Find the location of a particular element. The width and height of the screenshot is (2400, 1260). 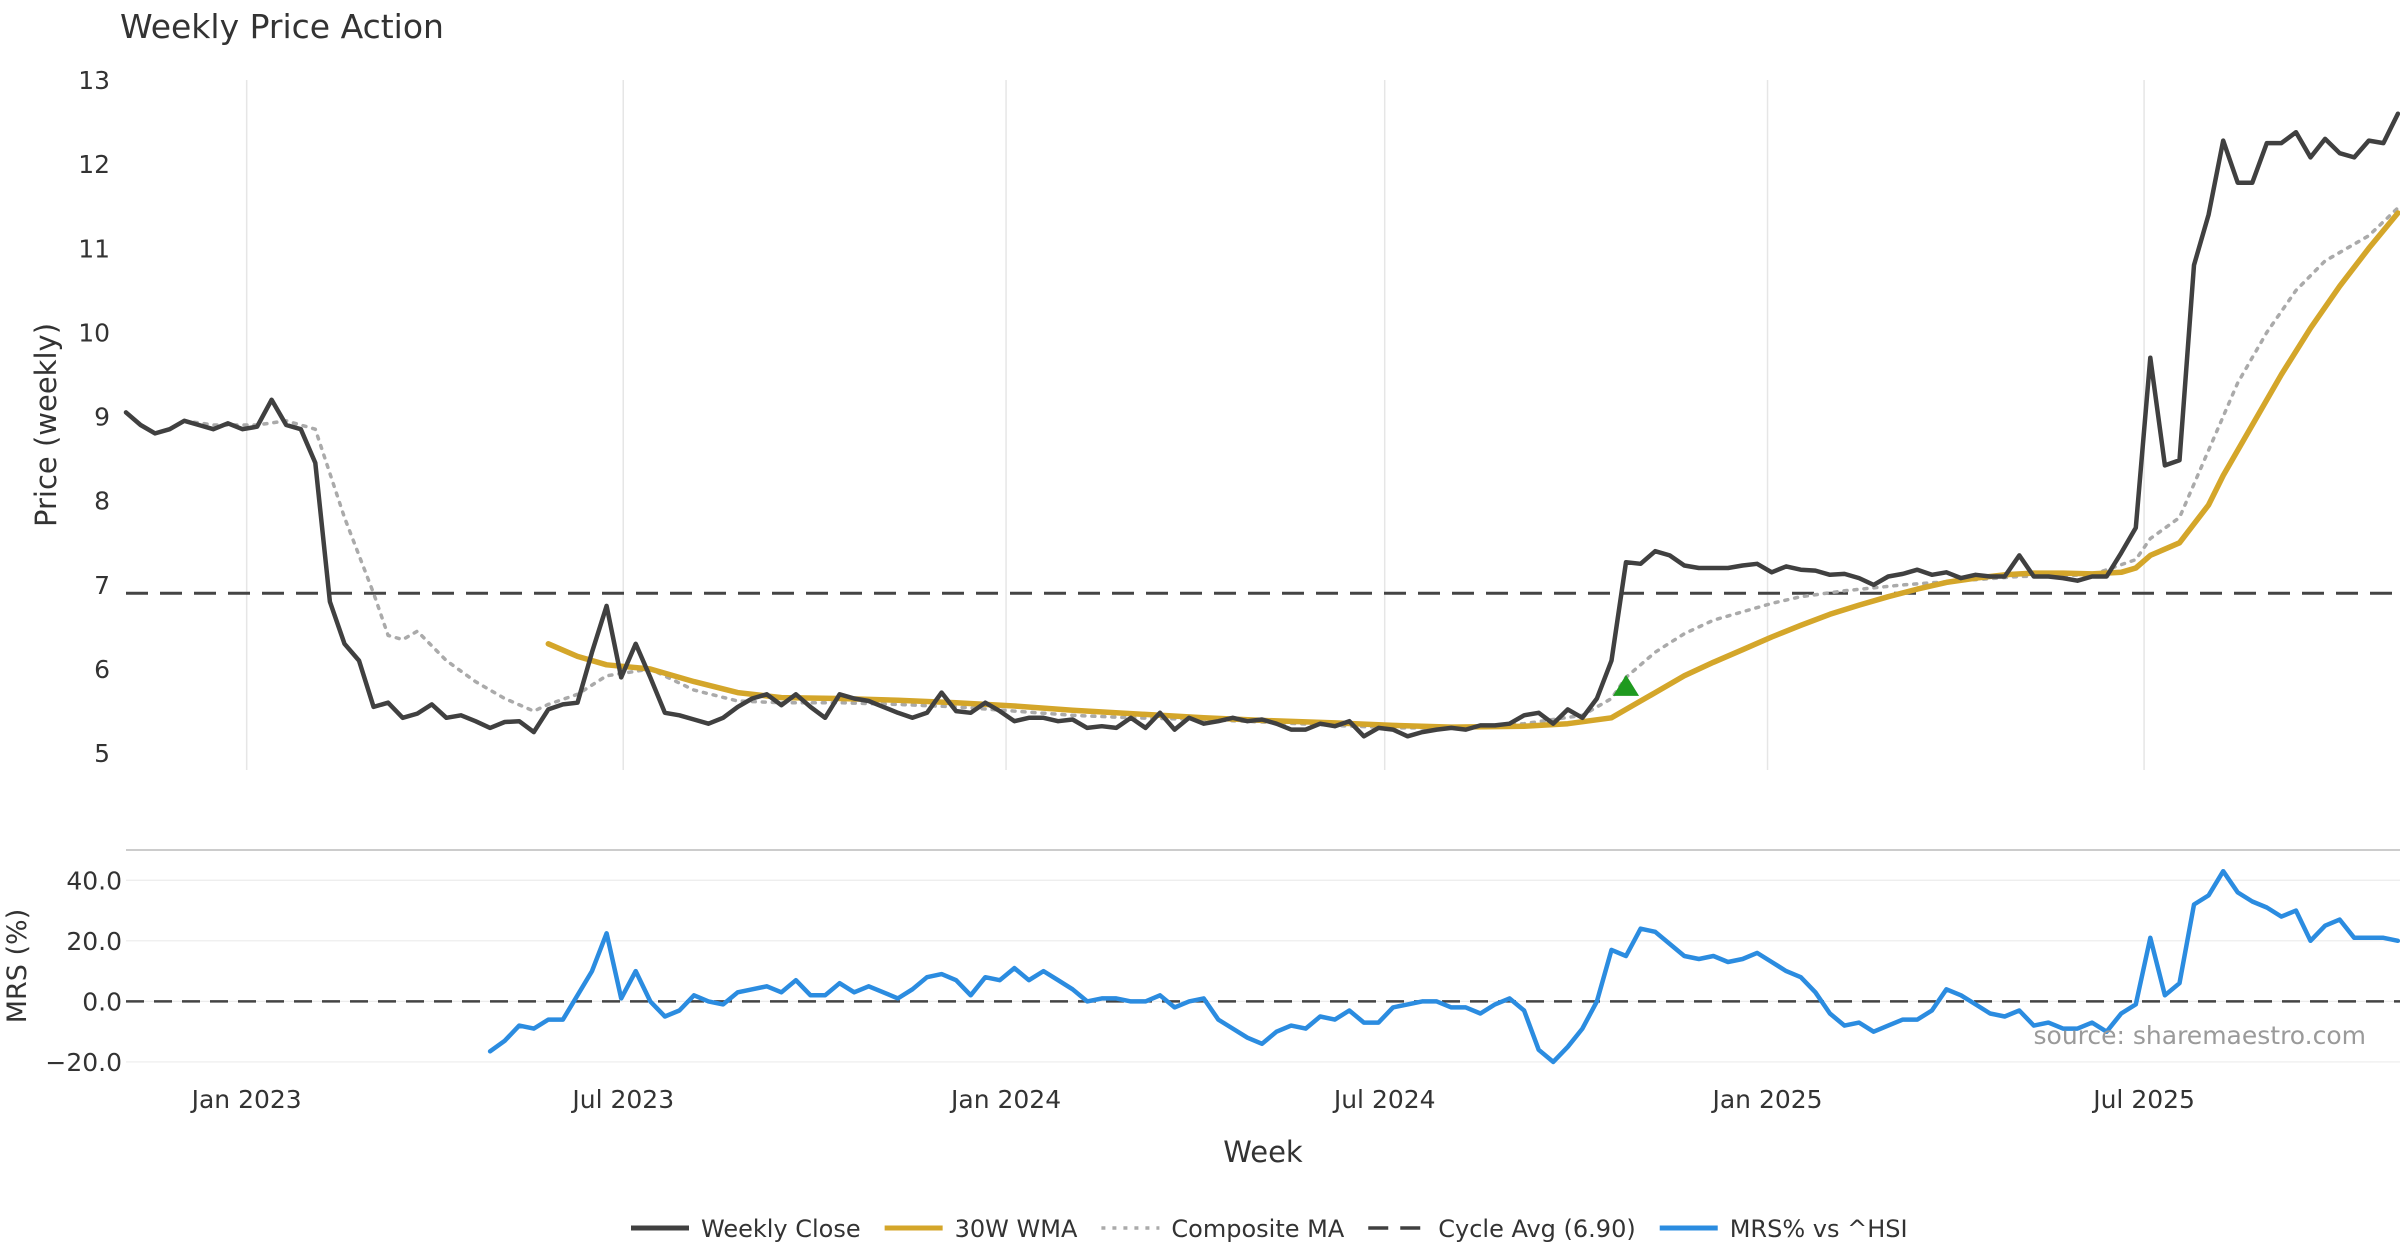

mrs-y-tick-label: −20.0 is located at coordinates (83, 1062).